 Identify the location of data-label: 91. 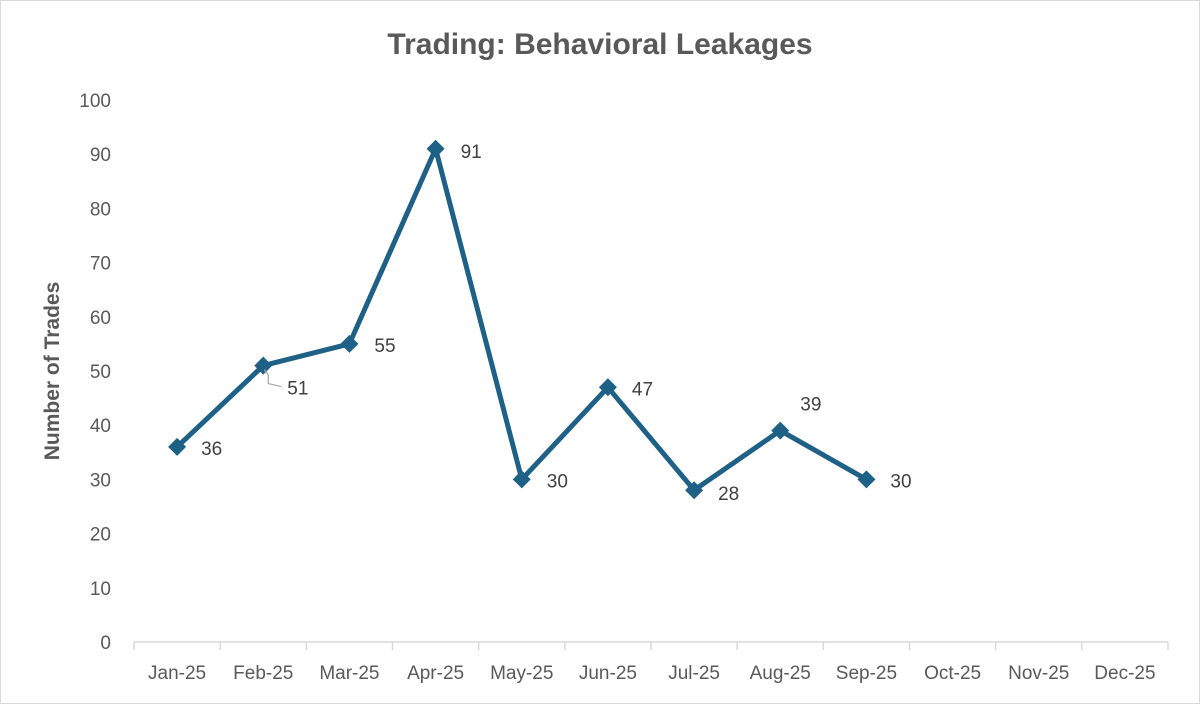
(471, 152).